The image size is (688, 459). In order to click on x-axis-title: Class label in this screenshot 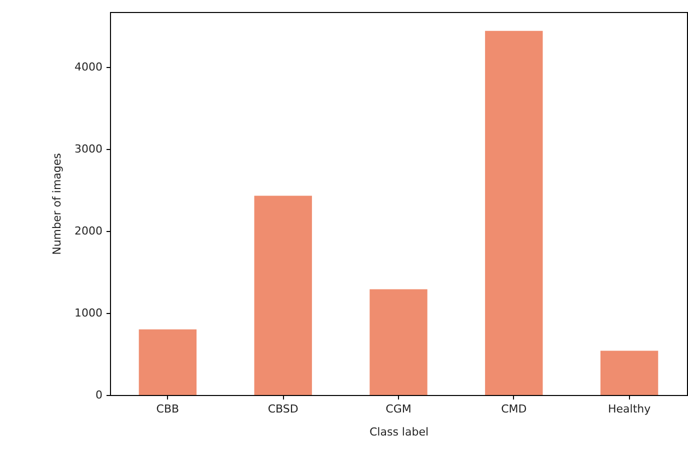, I will do `click(399, 432)`.